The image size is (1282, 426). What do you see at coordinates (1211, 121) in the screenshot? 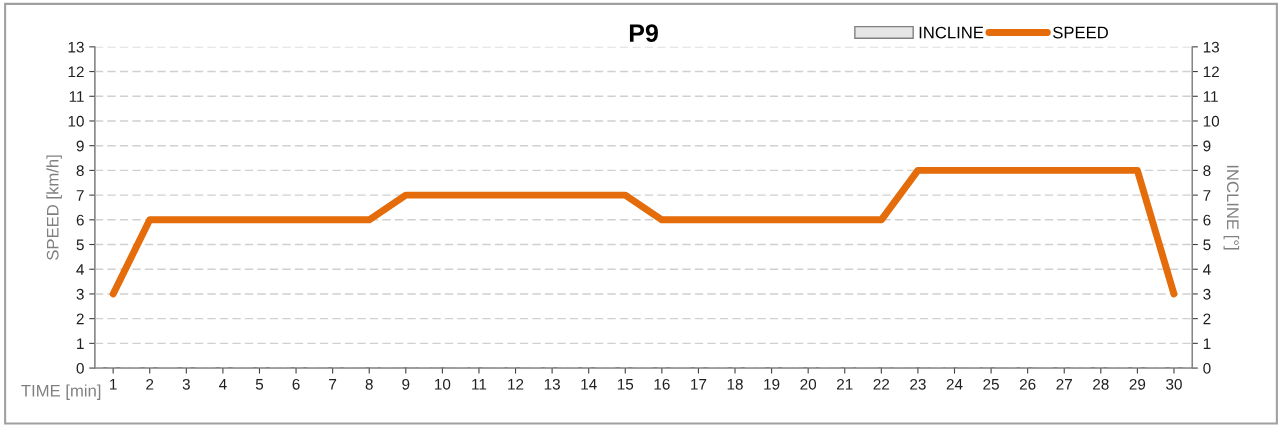
I see `y2-tick-label: 10` at bounding box center [1211, 121].